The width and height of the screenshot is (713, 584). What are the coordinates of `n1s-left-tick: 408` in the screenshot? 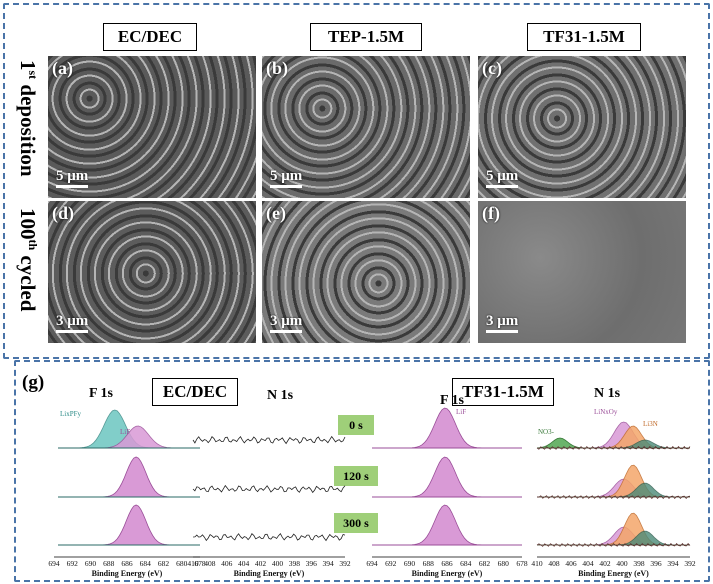 It's located at (210, 563).